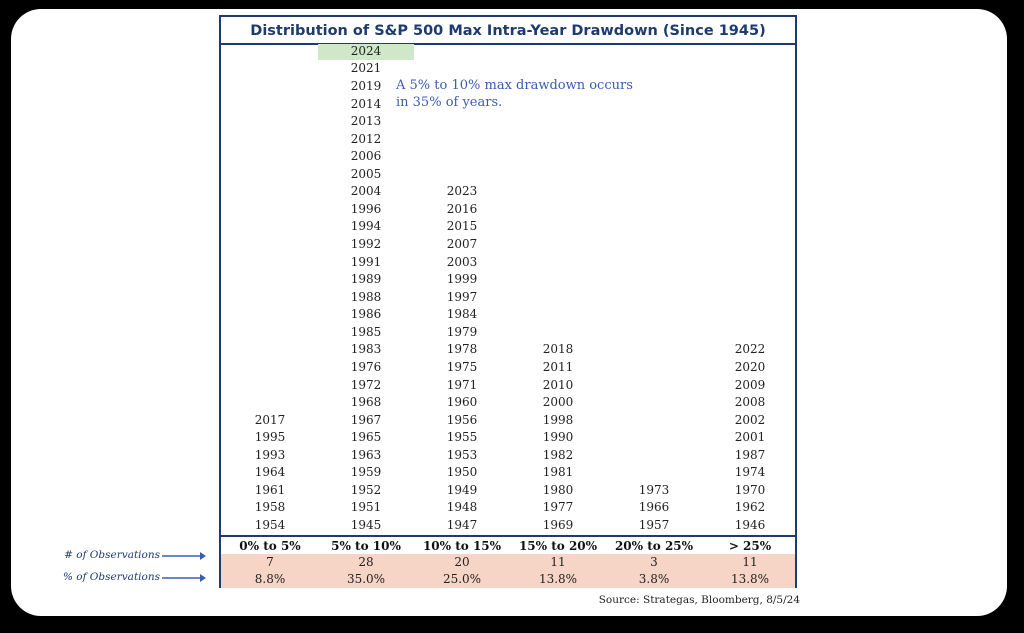  What do you see at coordinates (654, 546) in the screenshot?
I see `bin-label: 20% to 25%` at bounding box center [654, 546].